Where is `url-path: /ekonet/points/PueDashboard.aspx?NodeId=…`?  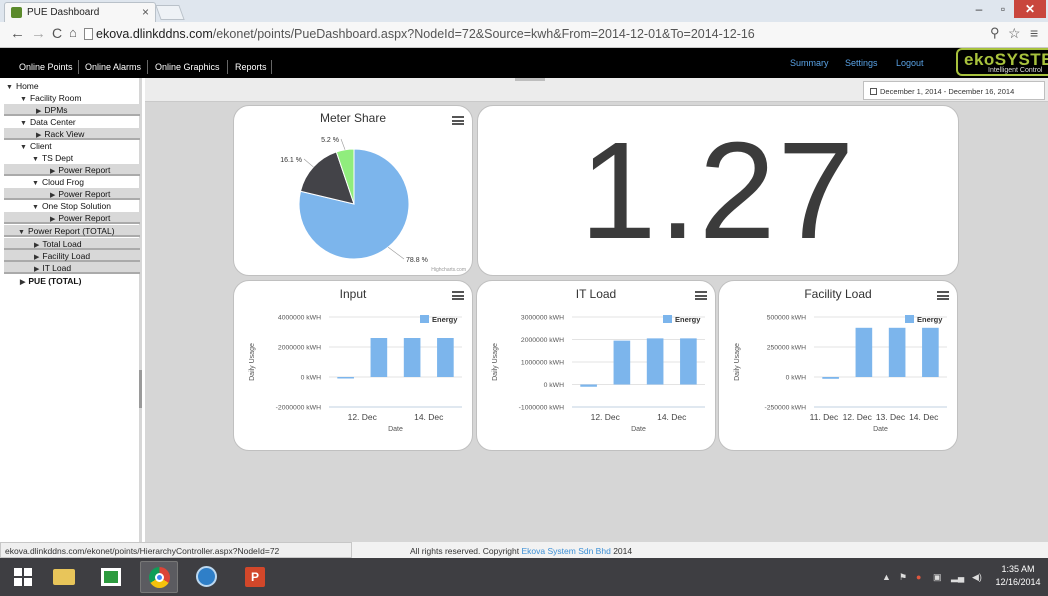 url-path: /ekonet/points/PueDashboard.aspx?NodeId=… is located at coordinates (483, 34).